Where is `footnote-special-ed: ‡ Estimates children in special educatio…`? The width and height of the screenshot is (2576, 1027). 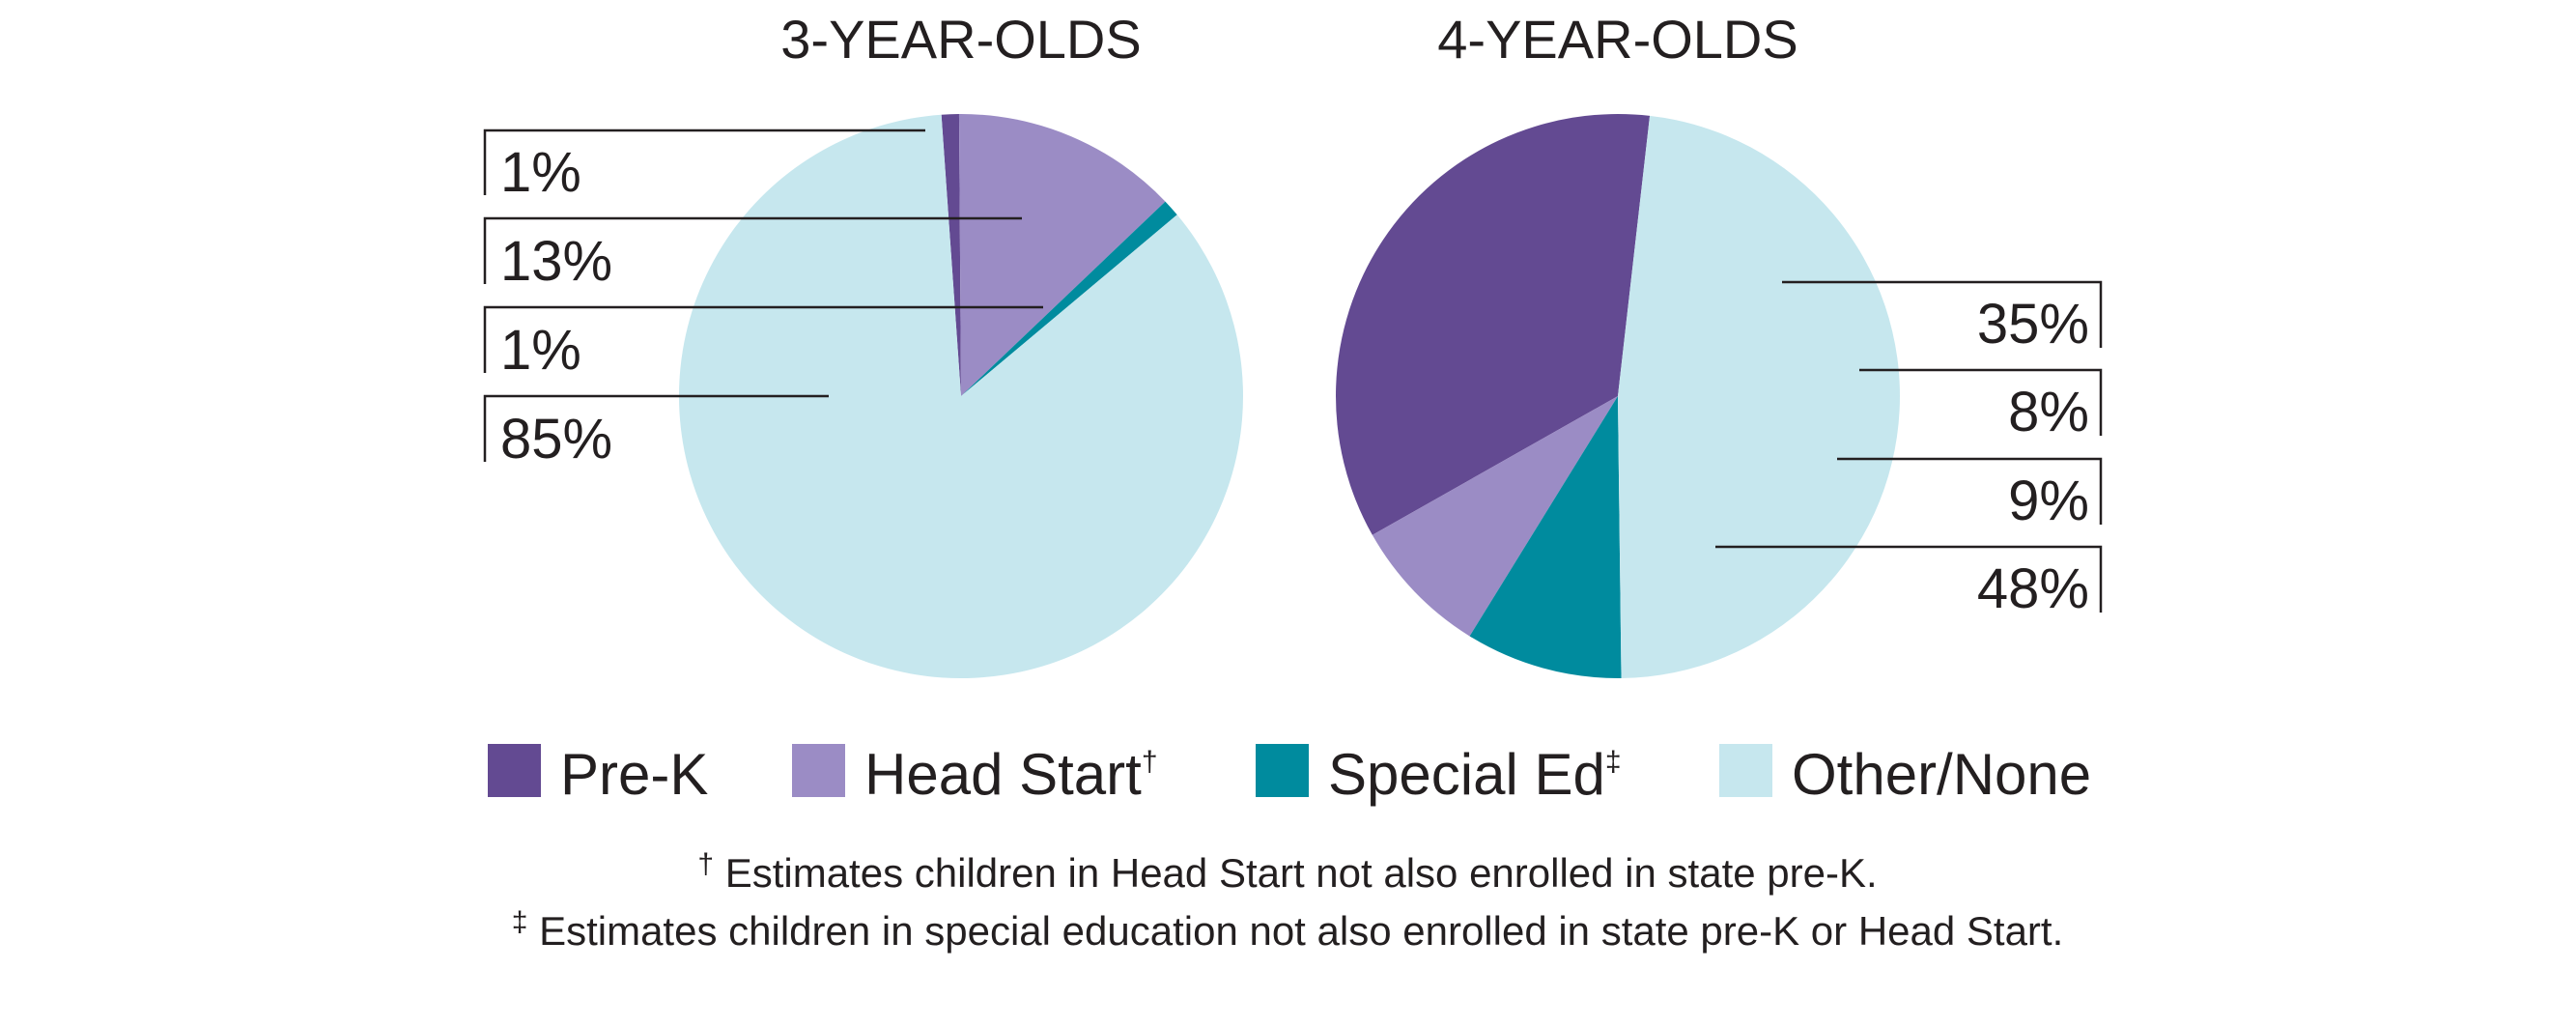
footnote-special-ed: ‡ Estimates children in special educatio… is located at coordinates (1288, 930).